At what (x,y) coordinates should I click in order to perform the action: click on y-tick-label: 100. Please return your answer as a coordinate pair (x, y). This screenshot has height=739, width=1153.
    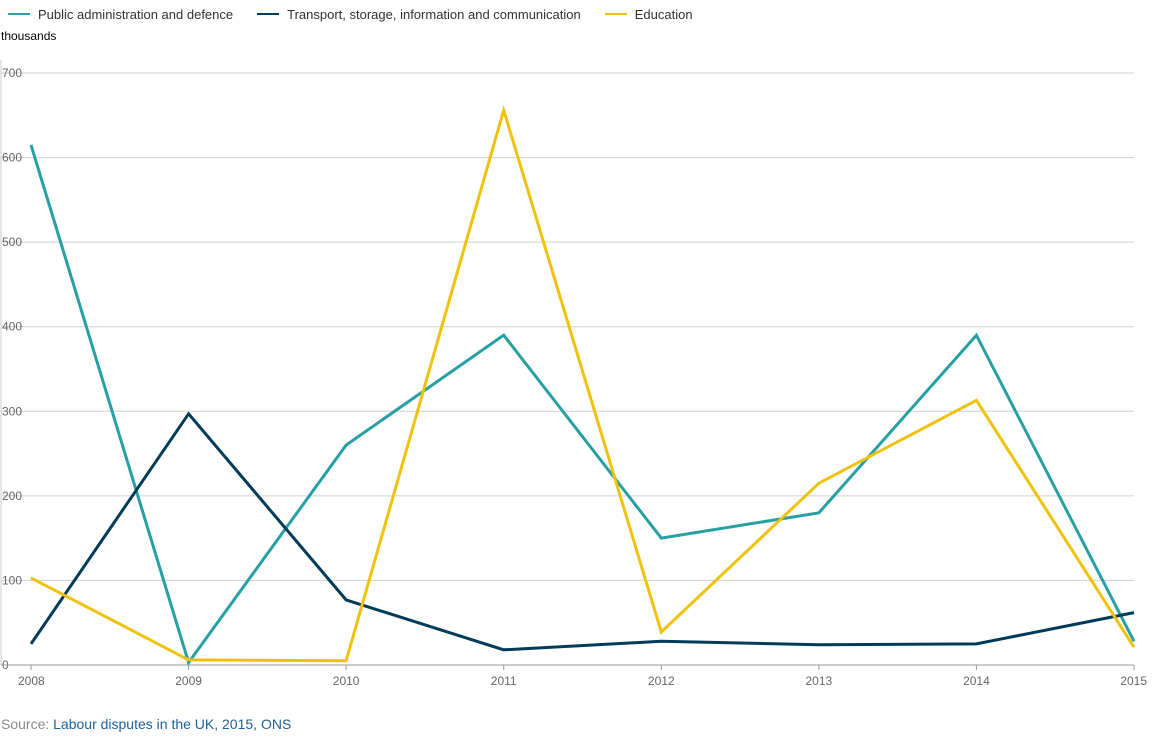
    Looking at the image, I should click on (12, 580).